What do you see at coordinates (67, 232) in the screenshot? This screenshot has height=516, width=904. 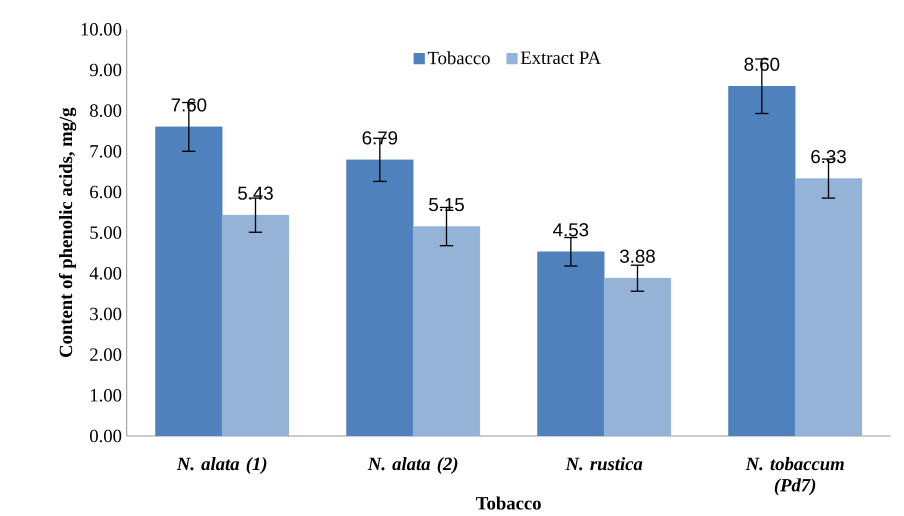 I see `y-axis-title: Content of phenolic acids, mg/g` at bounding box center [67, 232].